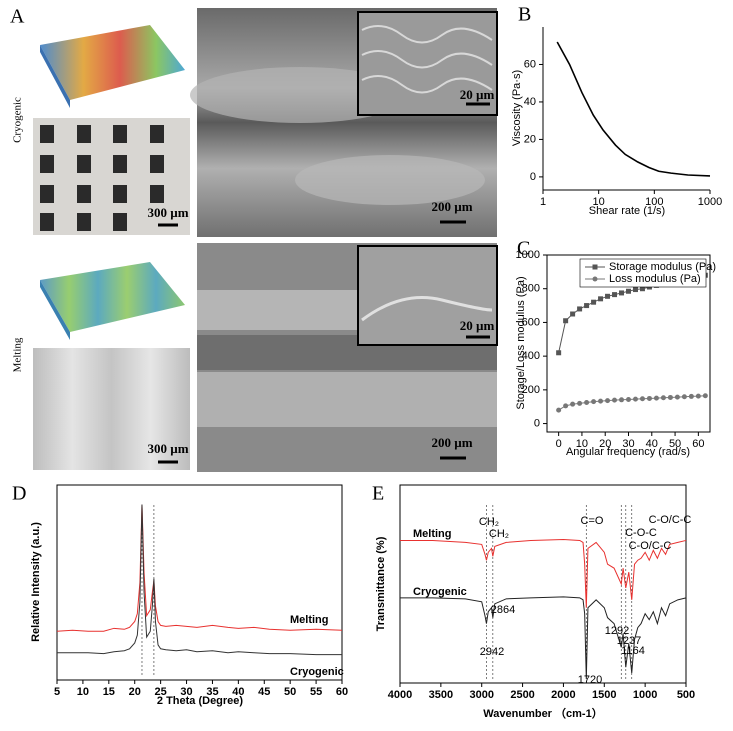  Describe the element at coordinates (524, 15) in the screenshot. I see `panel-letter: B` at that location.